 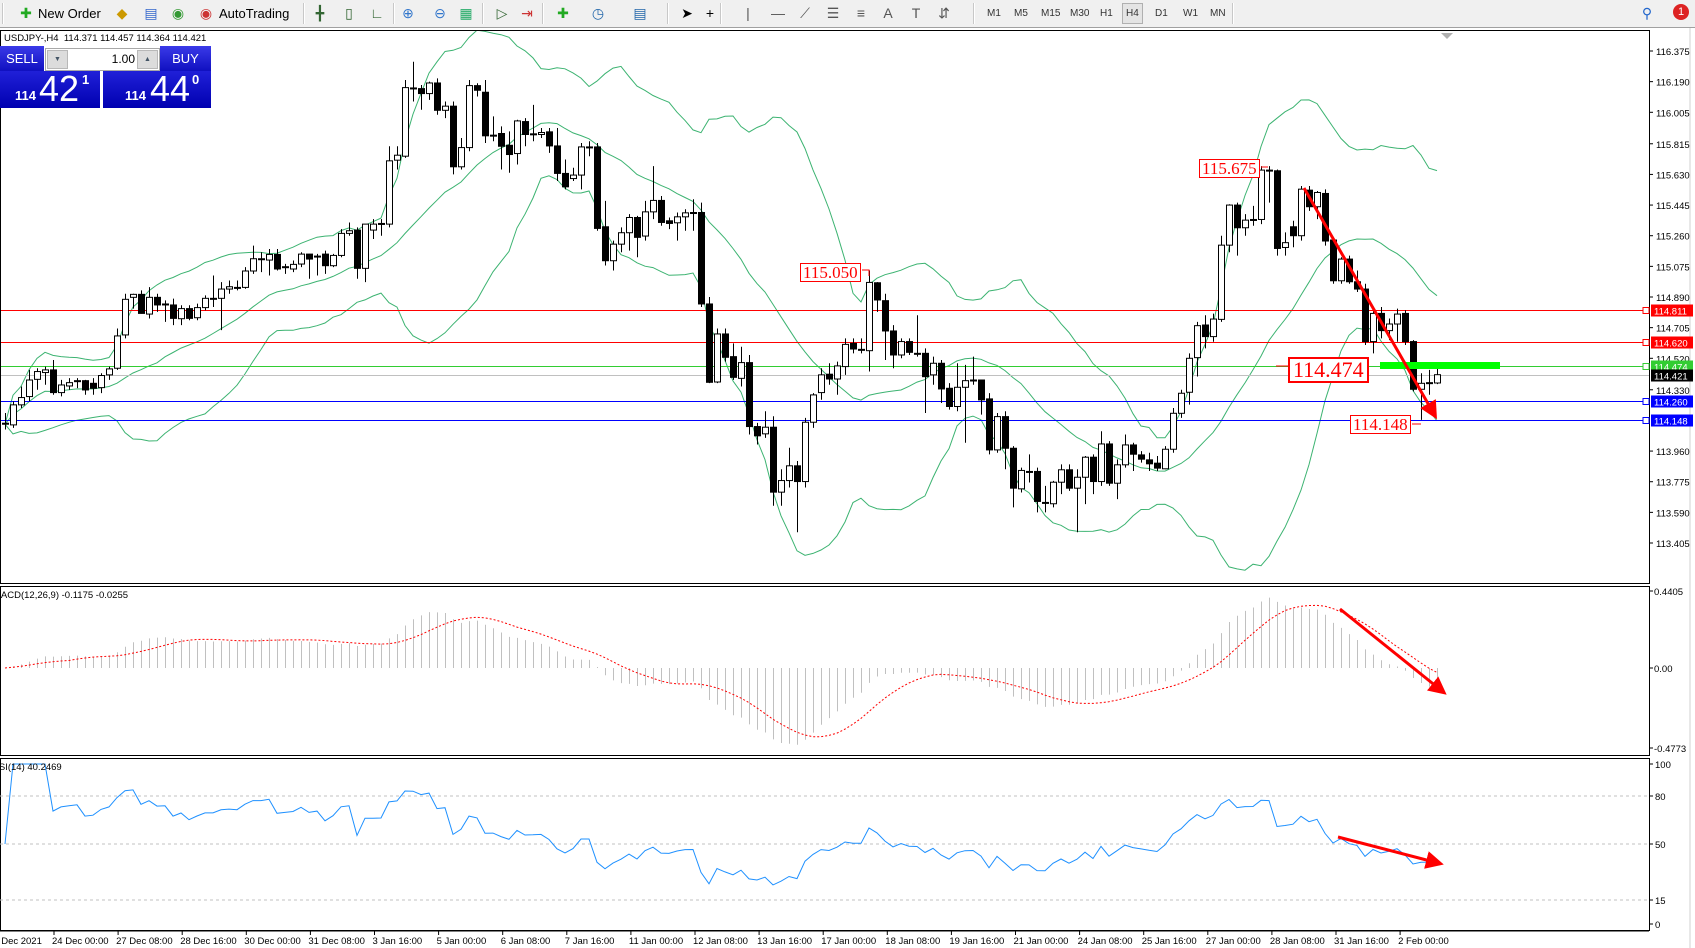 I want to click on indicators-icon: ✚, so click(x=563, y=13).